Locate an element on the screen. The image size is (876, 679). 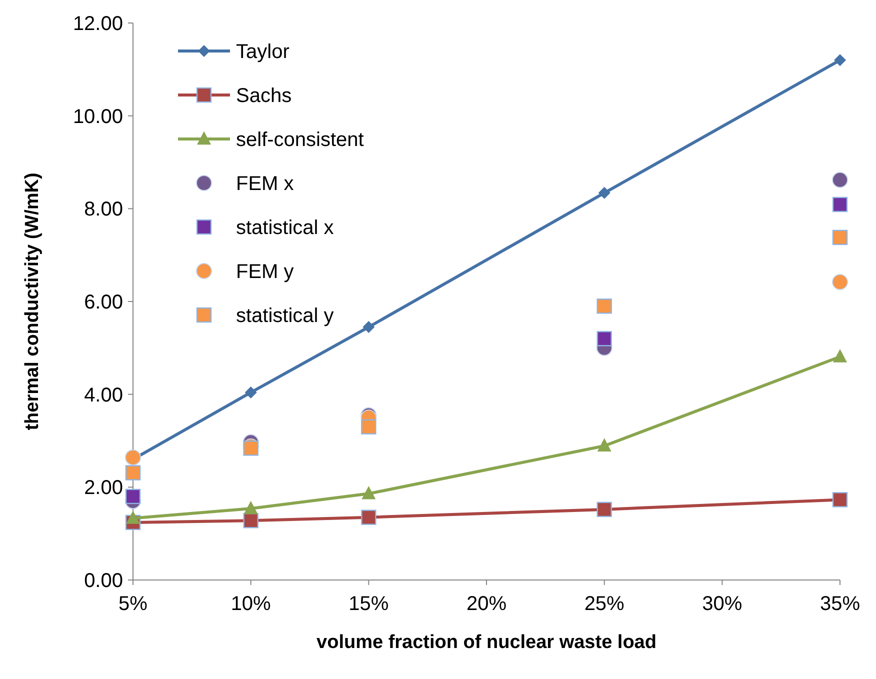
y-tick-label: 2.00 is located at coordinates (103, 488).